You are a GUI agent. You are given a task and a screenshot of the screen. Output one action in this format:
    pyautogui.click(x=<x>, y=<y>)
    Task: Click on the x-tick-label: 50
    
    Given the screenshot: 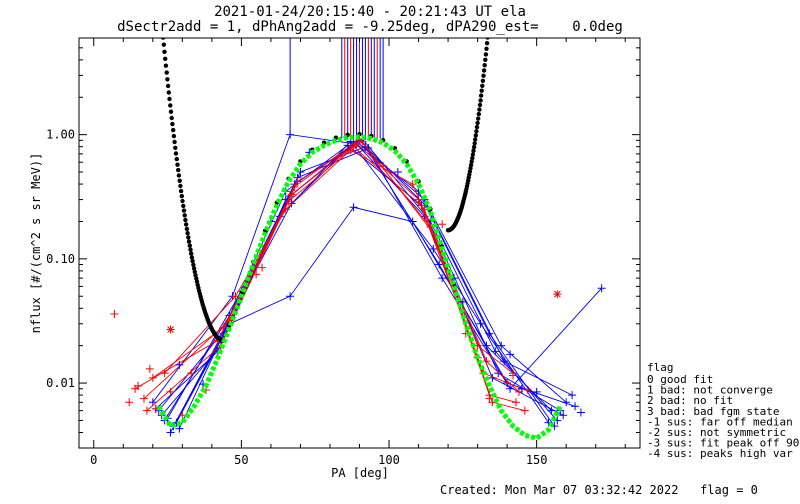 What is the action you would take?
    pyautogui.click(x=241, y=460)
    